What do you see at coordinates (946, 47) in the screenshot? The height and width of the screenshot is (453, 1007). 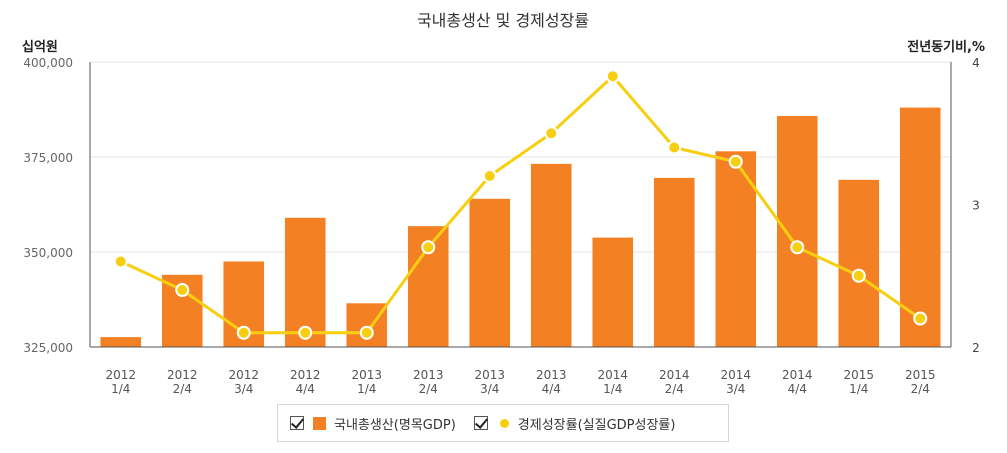 I see `right-axis-label: 전년동기비,%` at bounding box center [946, 47].